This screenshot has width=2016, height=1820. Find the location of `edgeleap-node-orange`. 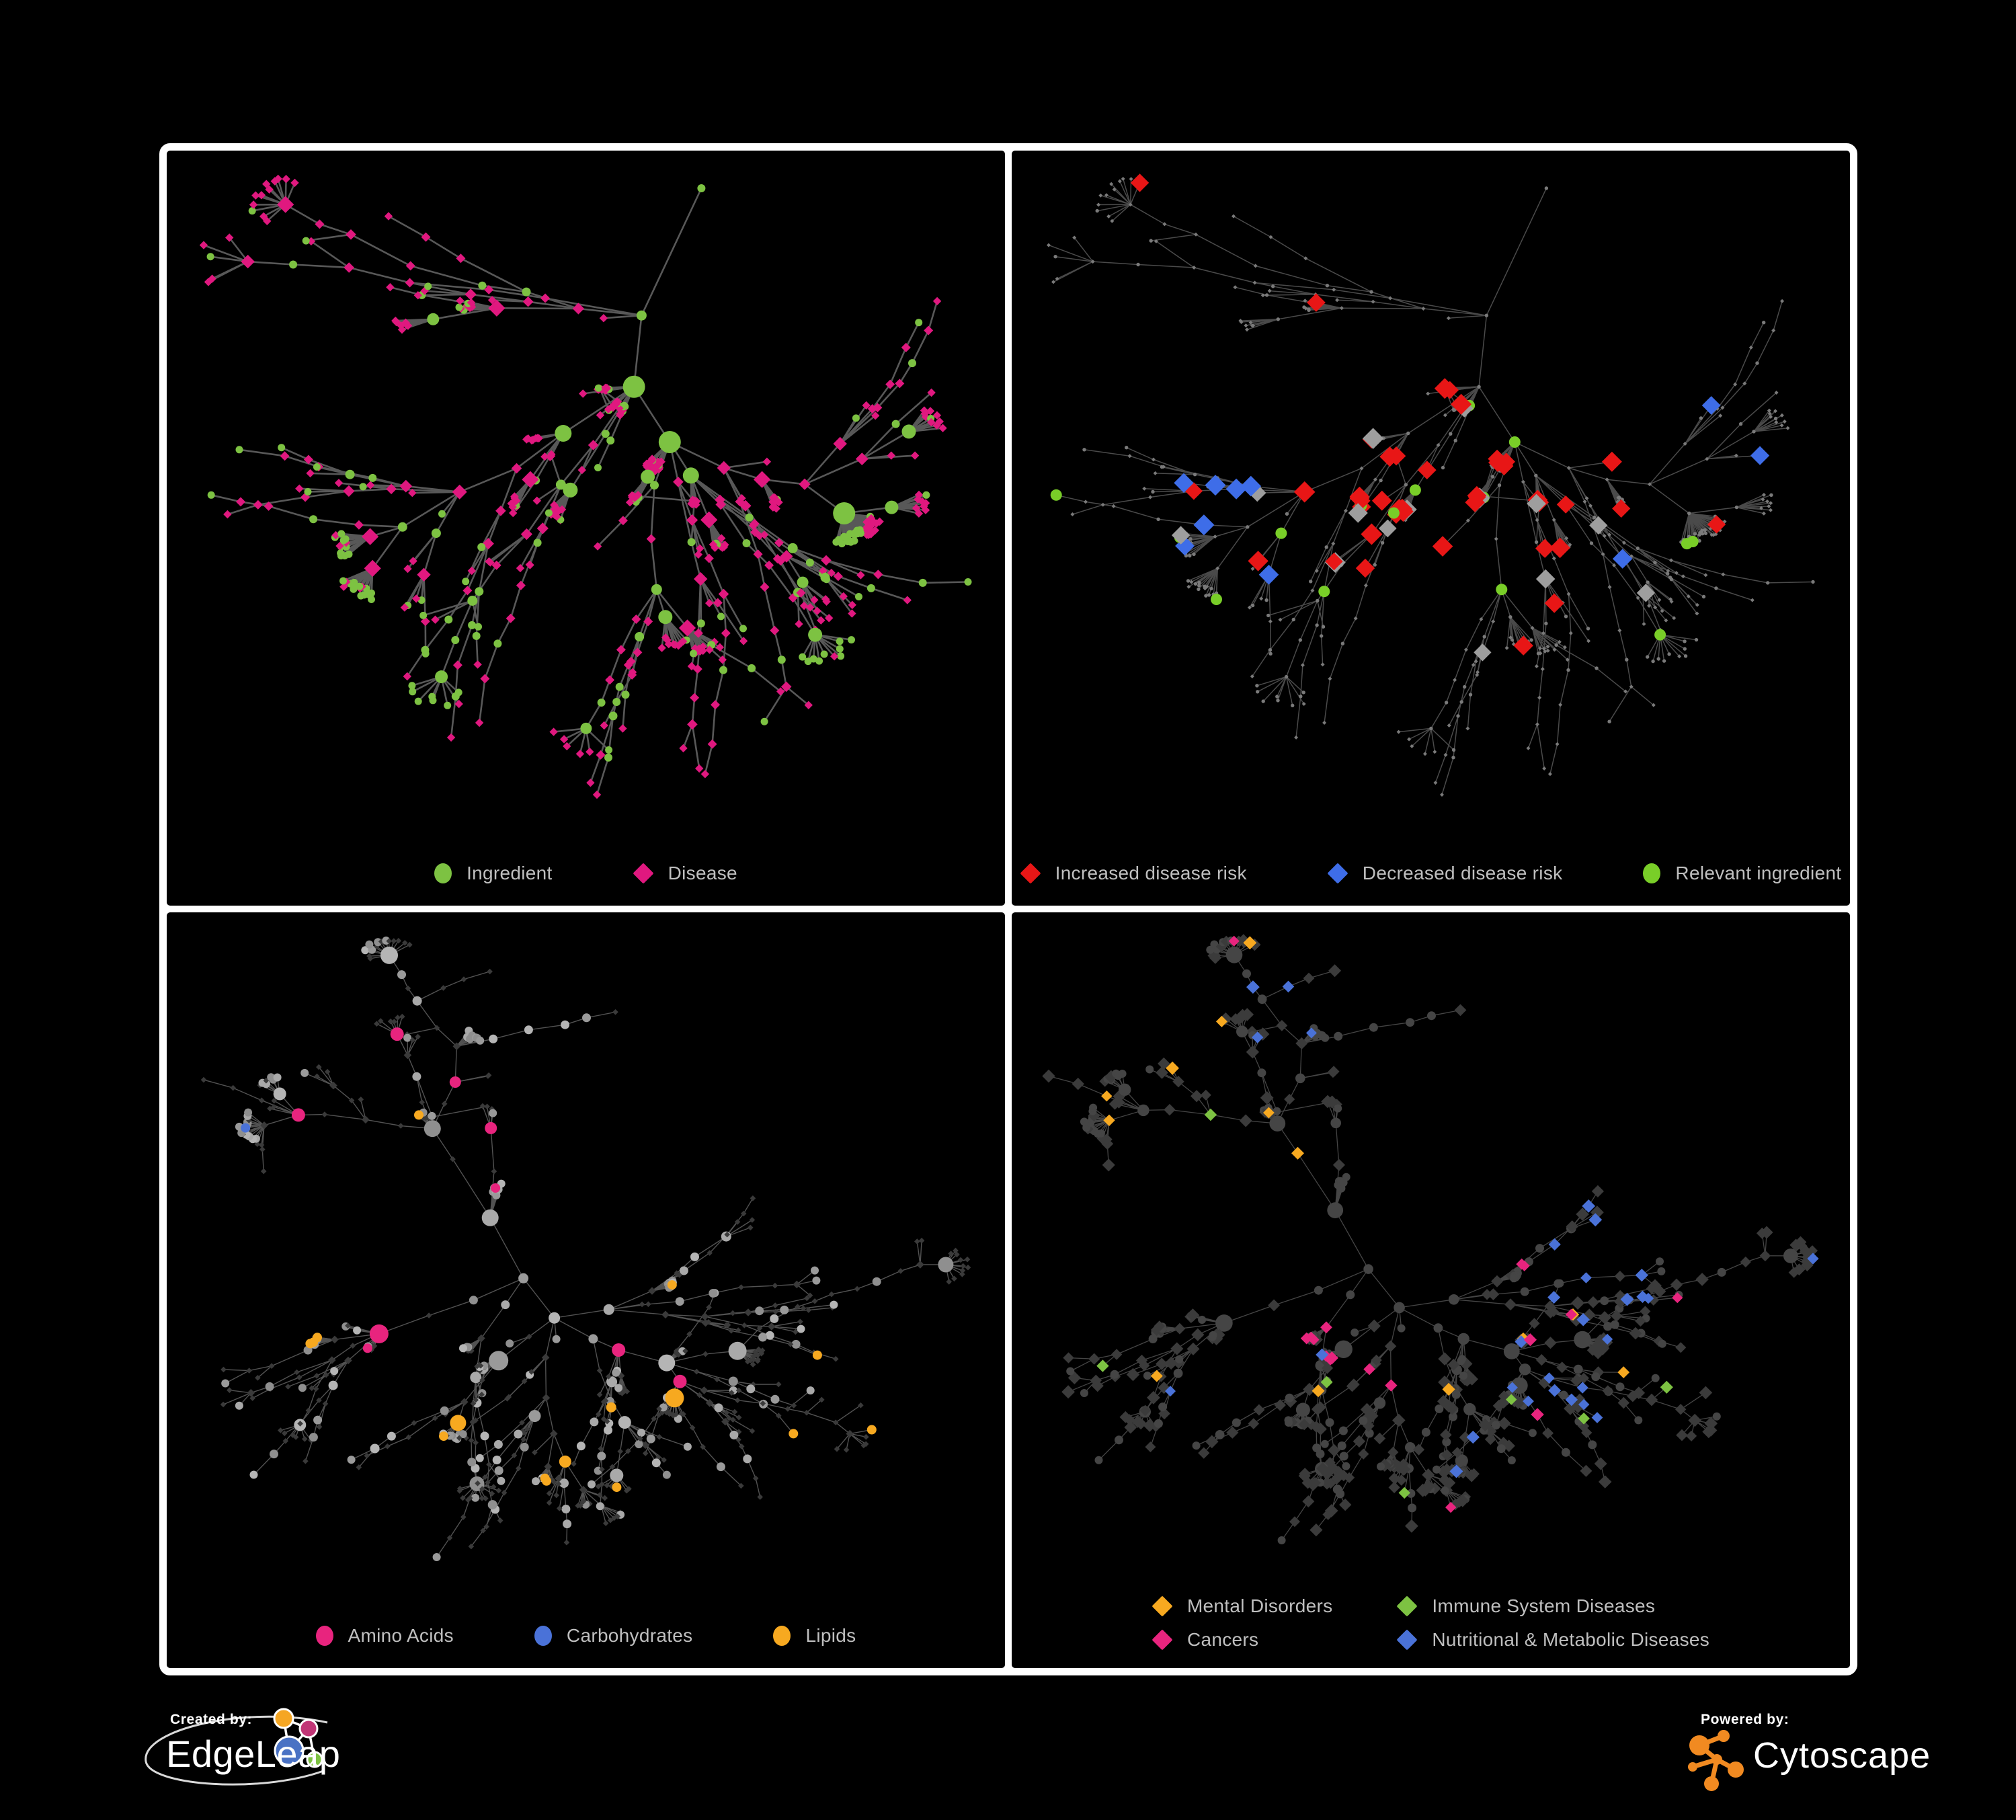

edgeleap-node-orange is located at coordinates (283, 1718).